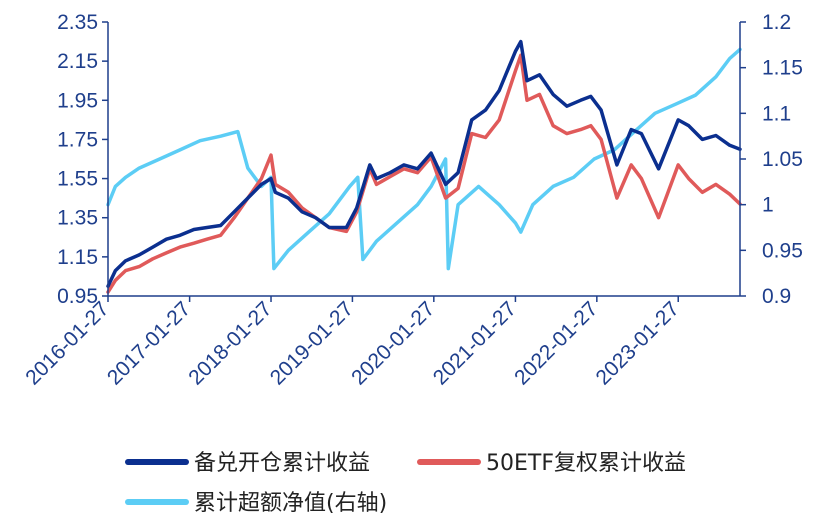 This screenshot has height=525, width=813. I want to click on right-tick-label: 0.95, so click(782, 250).